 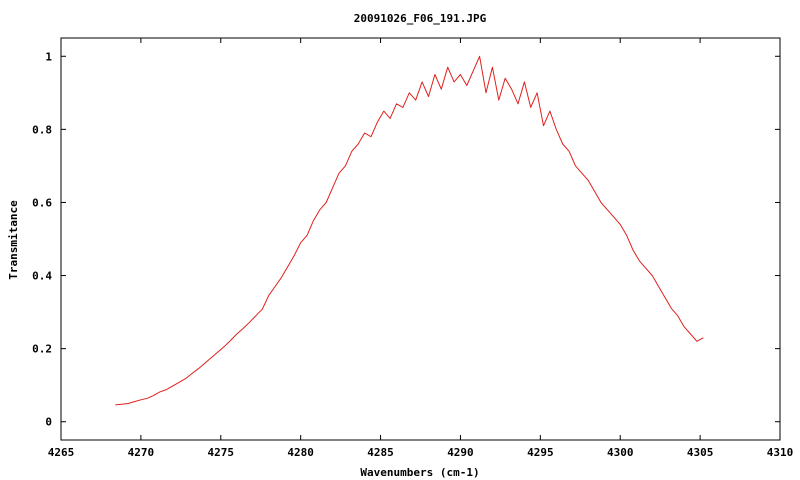 What do you see at coordinates (61, 452) in the screenshot?
I see `x-tick-label: 4265` at bounding box center [61, 452].